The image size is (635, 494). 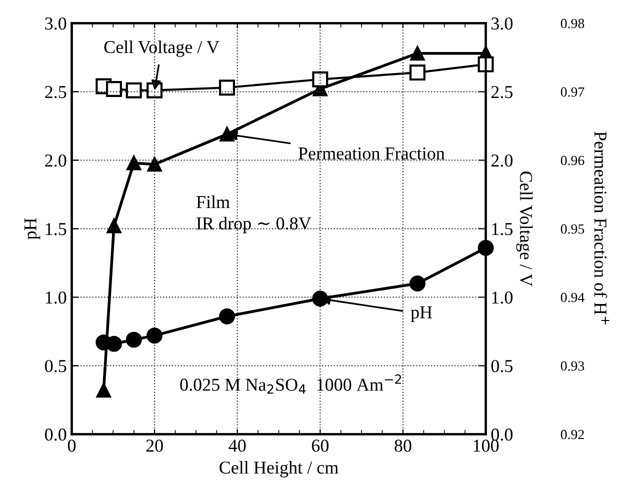 I want to click on annotation: Cell Voltage / V, so click(x=162, y=48).